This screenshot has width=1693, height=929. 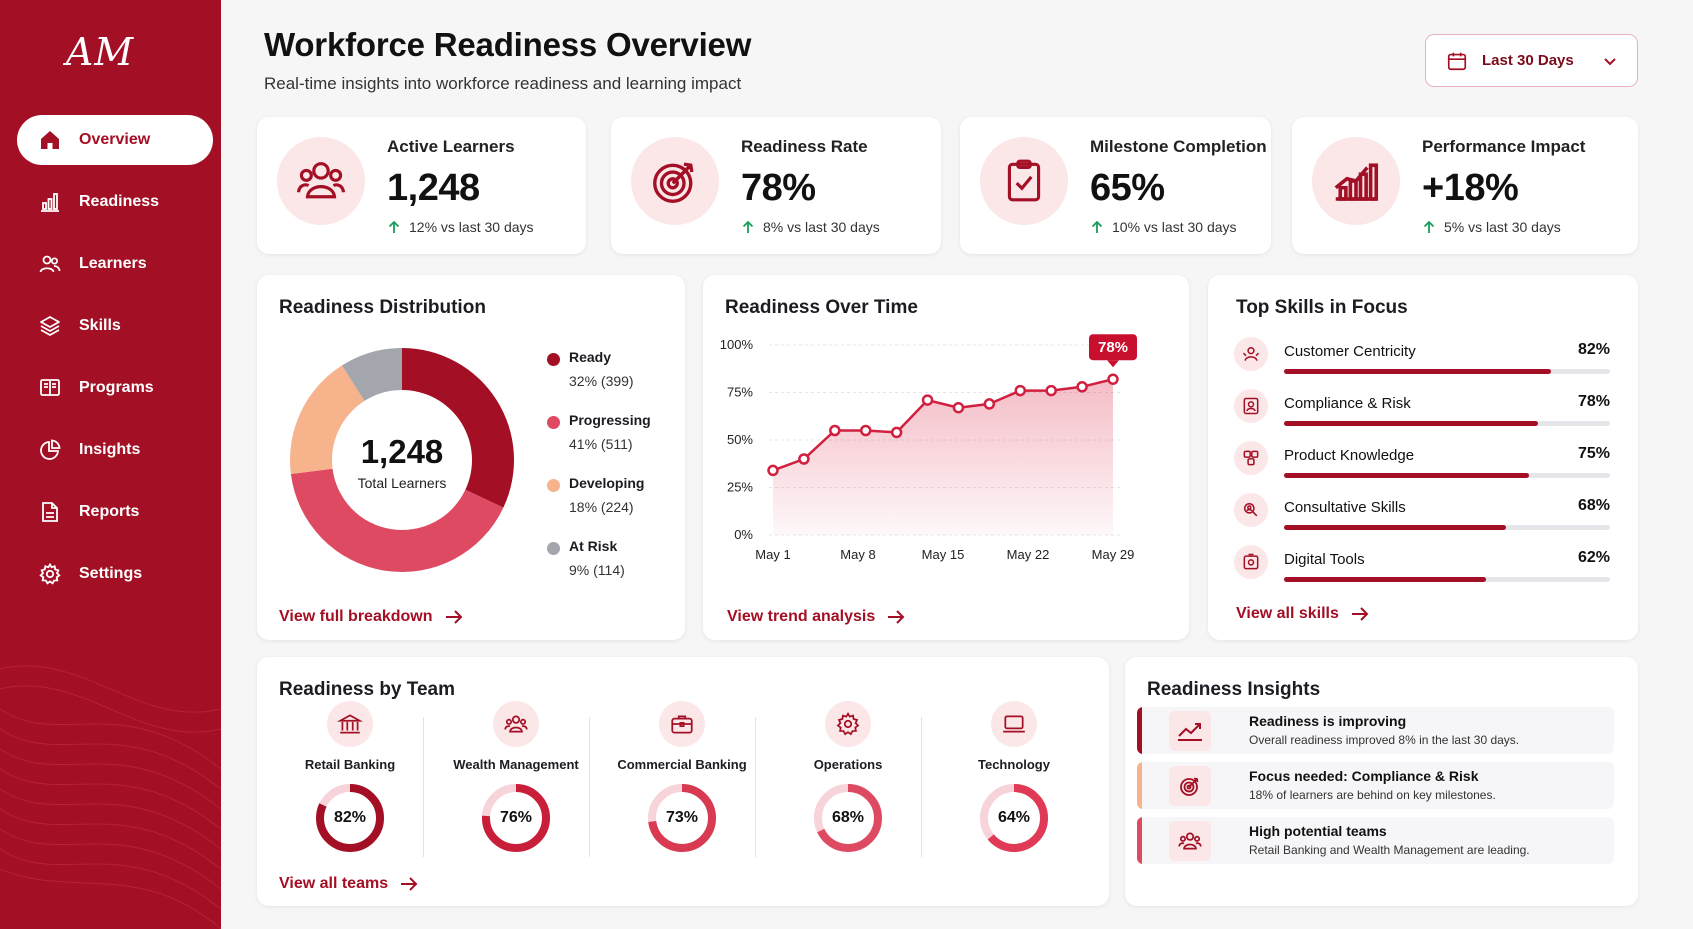 I want to click on skill-percent: 75%, so click(x=1593, y=453).